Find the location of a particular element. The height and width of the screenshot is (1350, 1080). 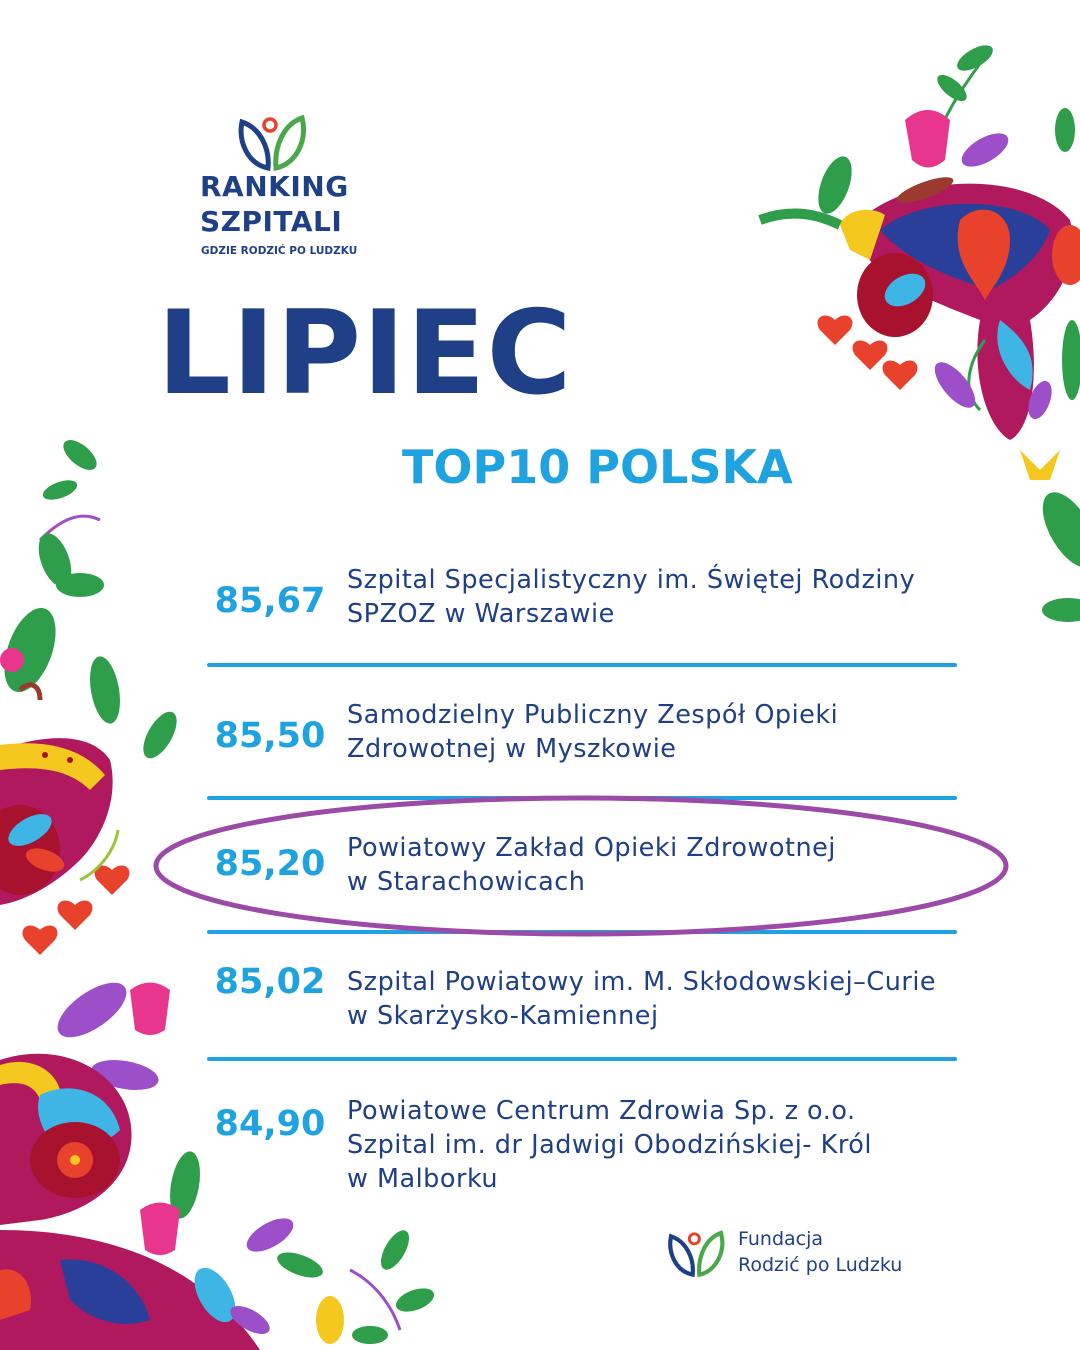

hospital-name-line: SPZOZ w Warszawie is located at coordinates (481, 614).